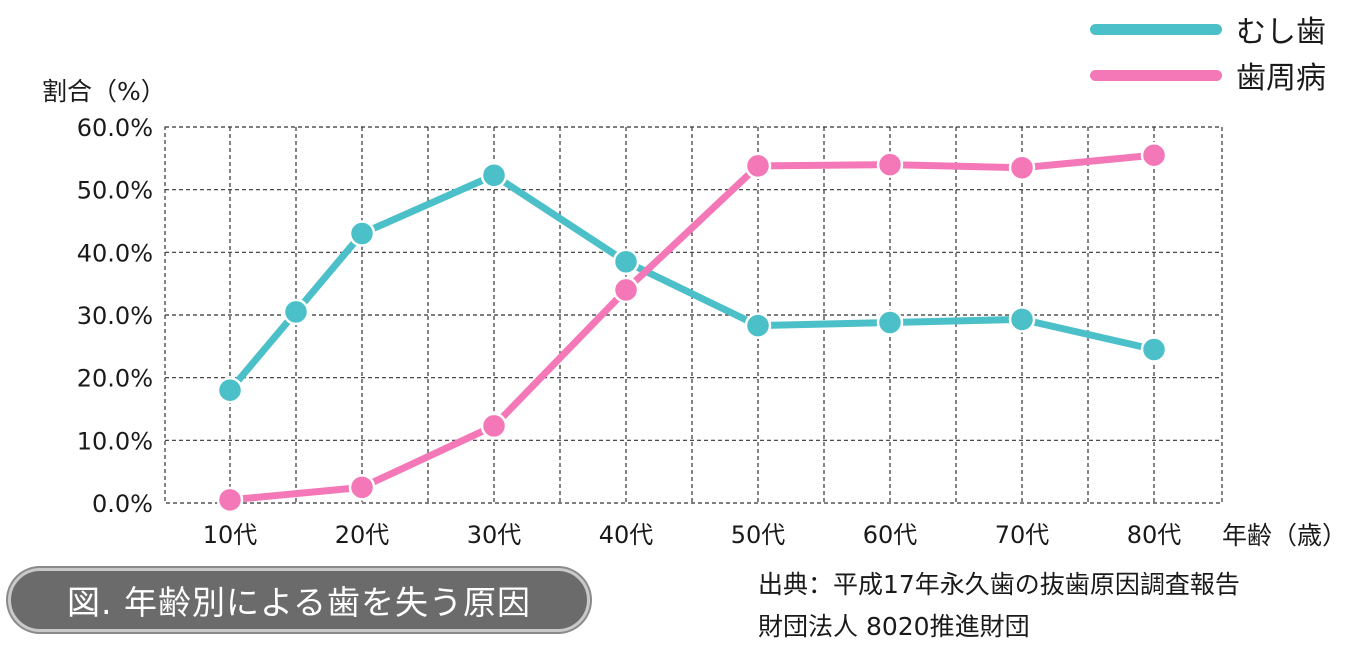  I want to click on source-line-1: 出典：平成17年永久歯の抜歯原因調査報告, so click(999, 584).